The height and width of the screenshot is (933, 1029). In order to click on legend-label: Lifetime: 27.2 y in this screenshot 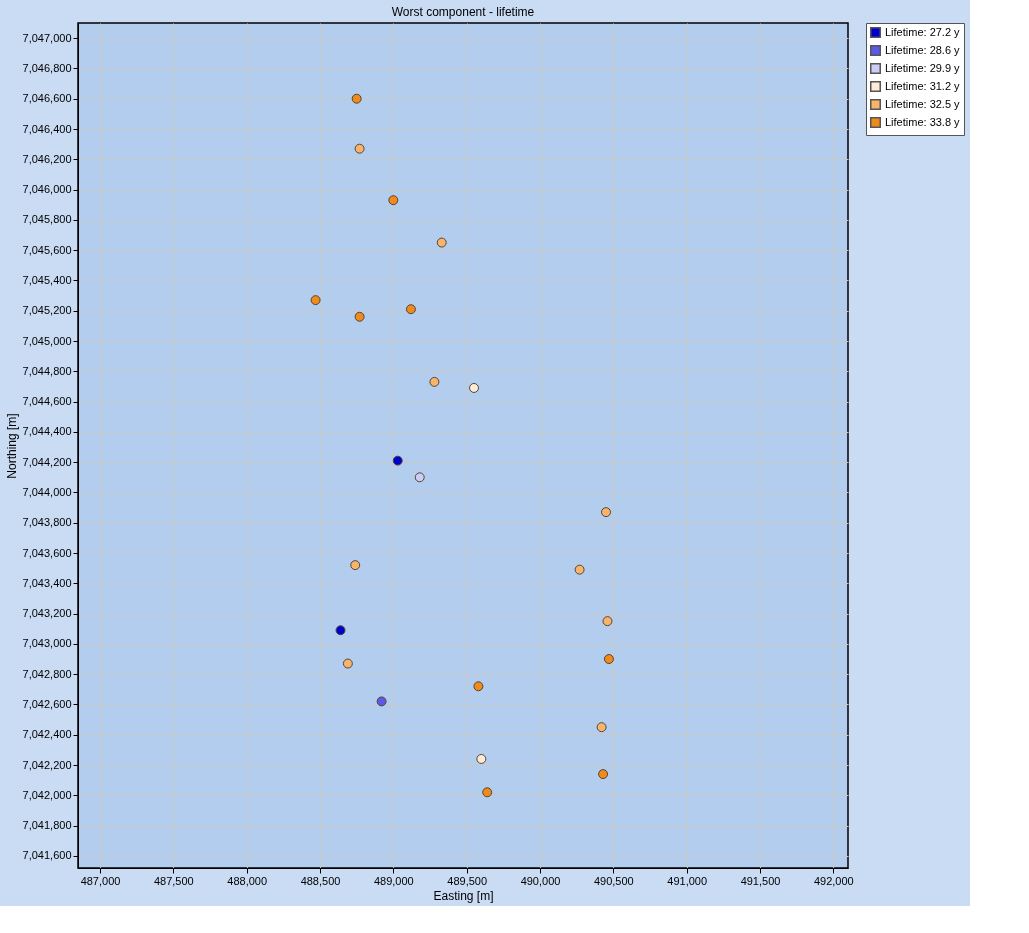, I will do `click(923, 31)`.